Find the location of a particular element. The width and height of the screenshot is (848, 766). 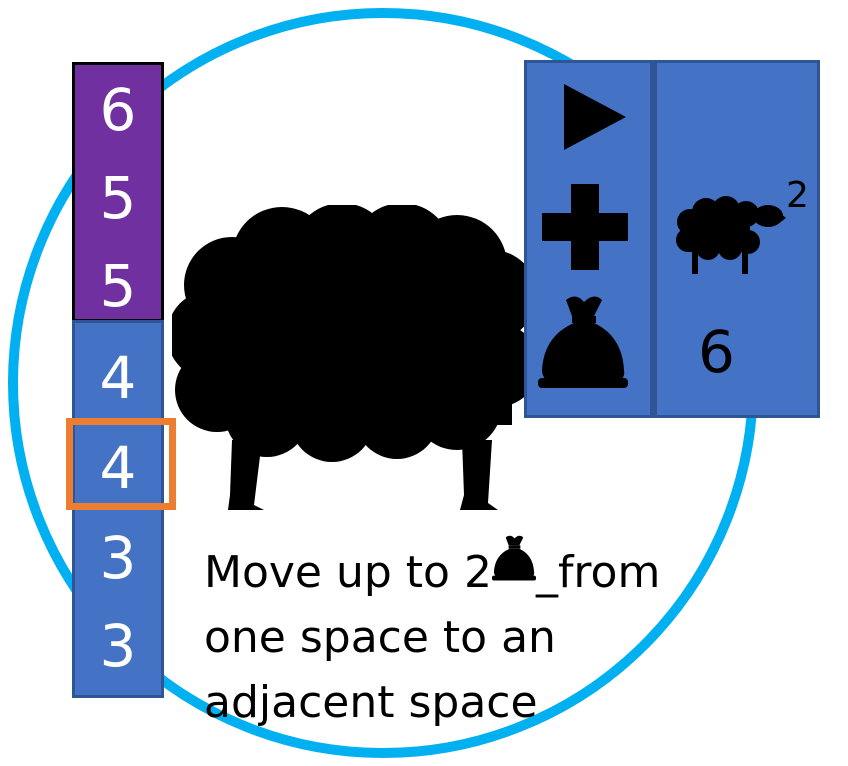

track-position-marker is located at coordinates (121, 464).